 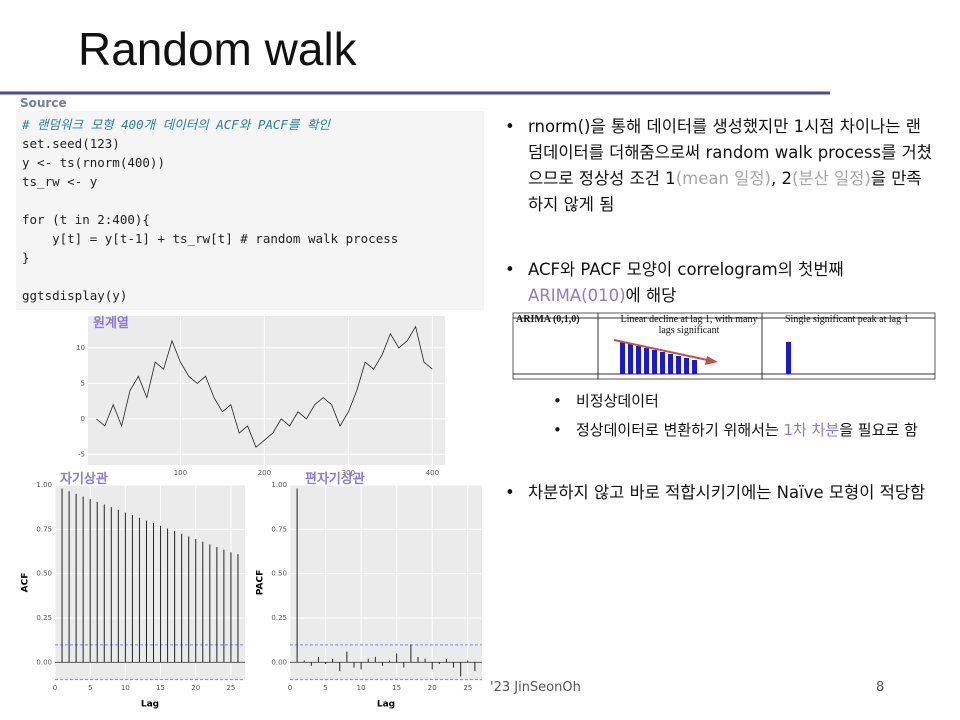 What do you see at coordinates (680, 430) in the screenshot?
I see `text: 정상데이터로 변환하기 위해서는` at bounding box center [680, 430].